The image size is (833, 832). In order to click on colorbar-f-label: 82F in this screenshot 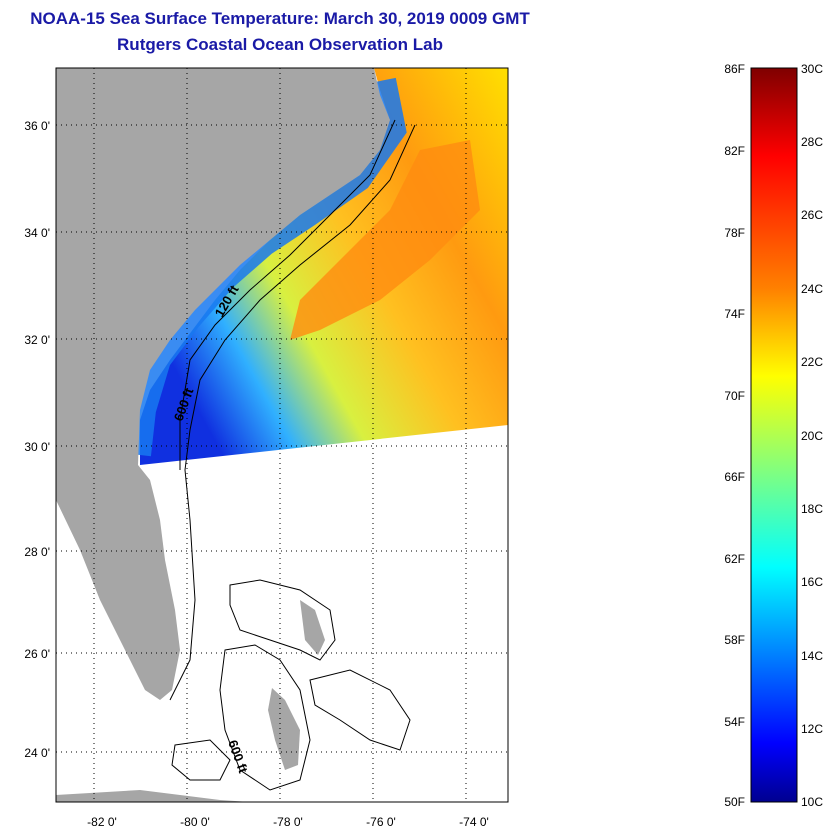, I will do `click(734, 151)`.